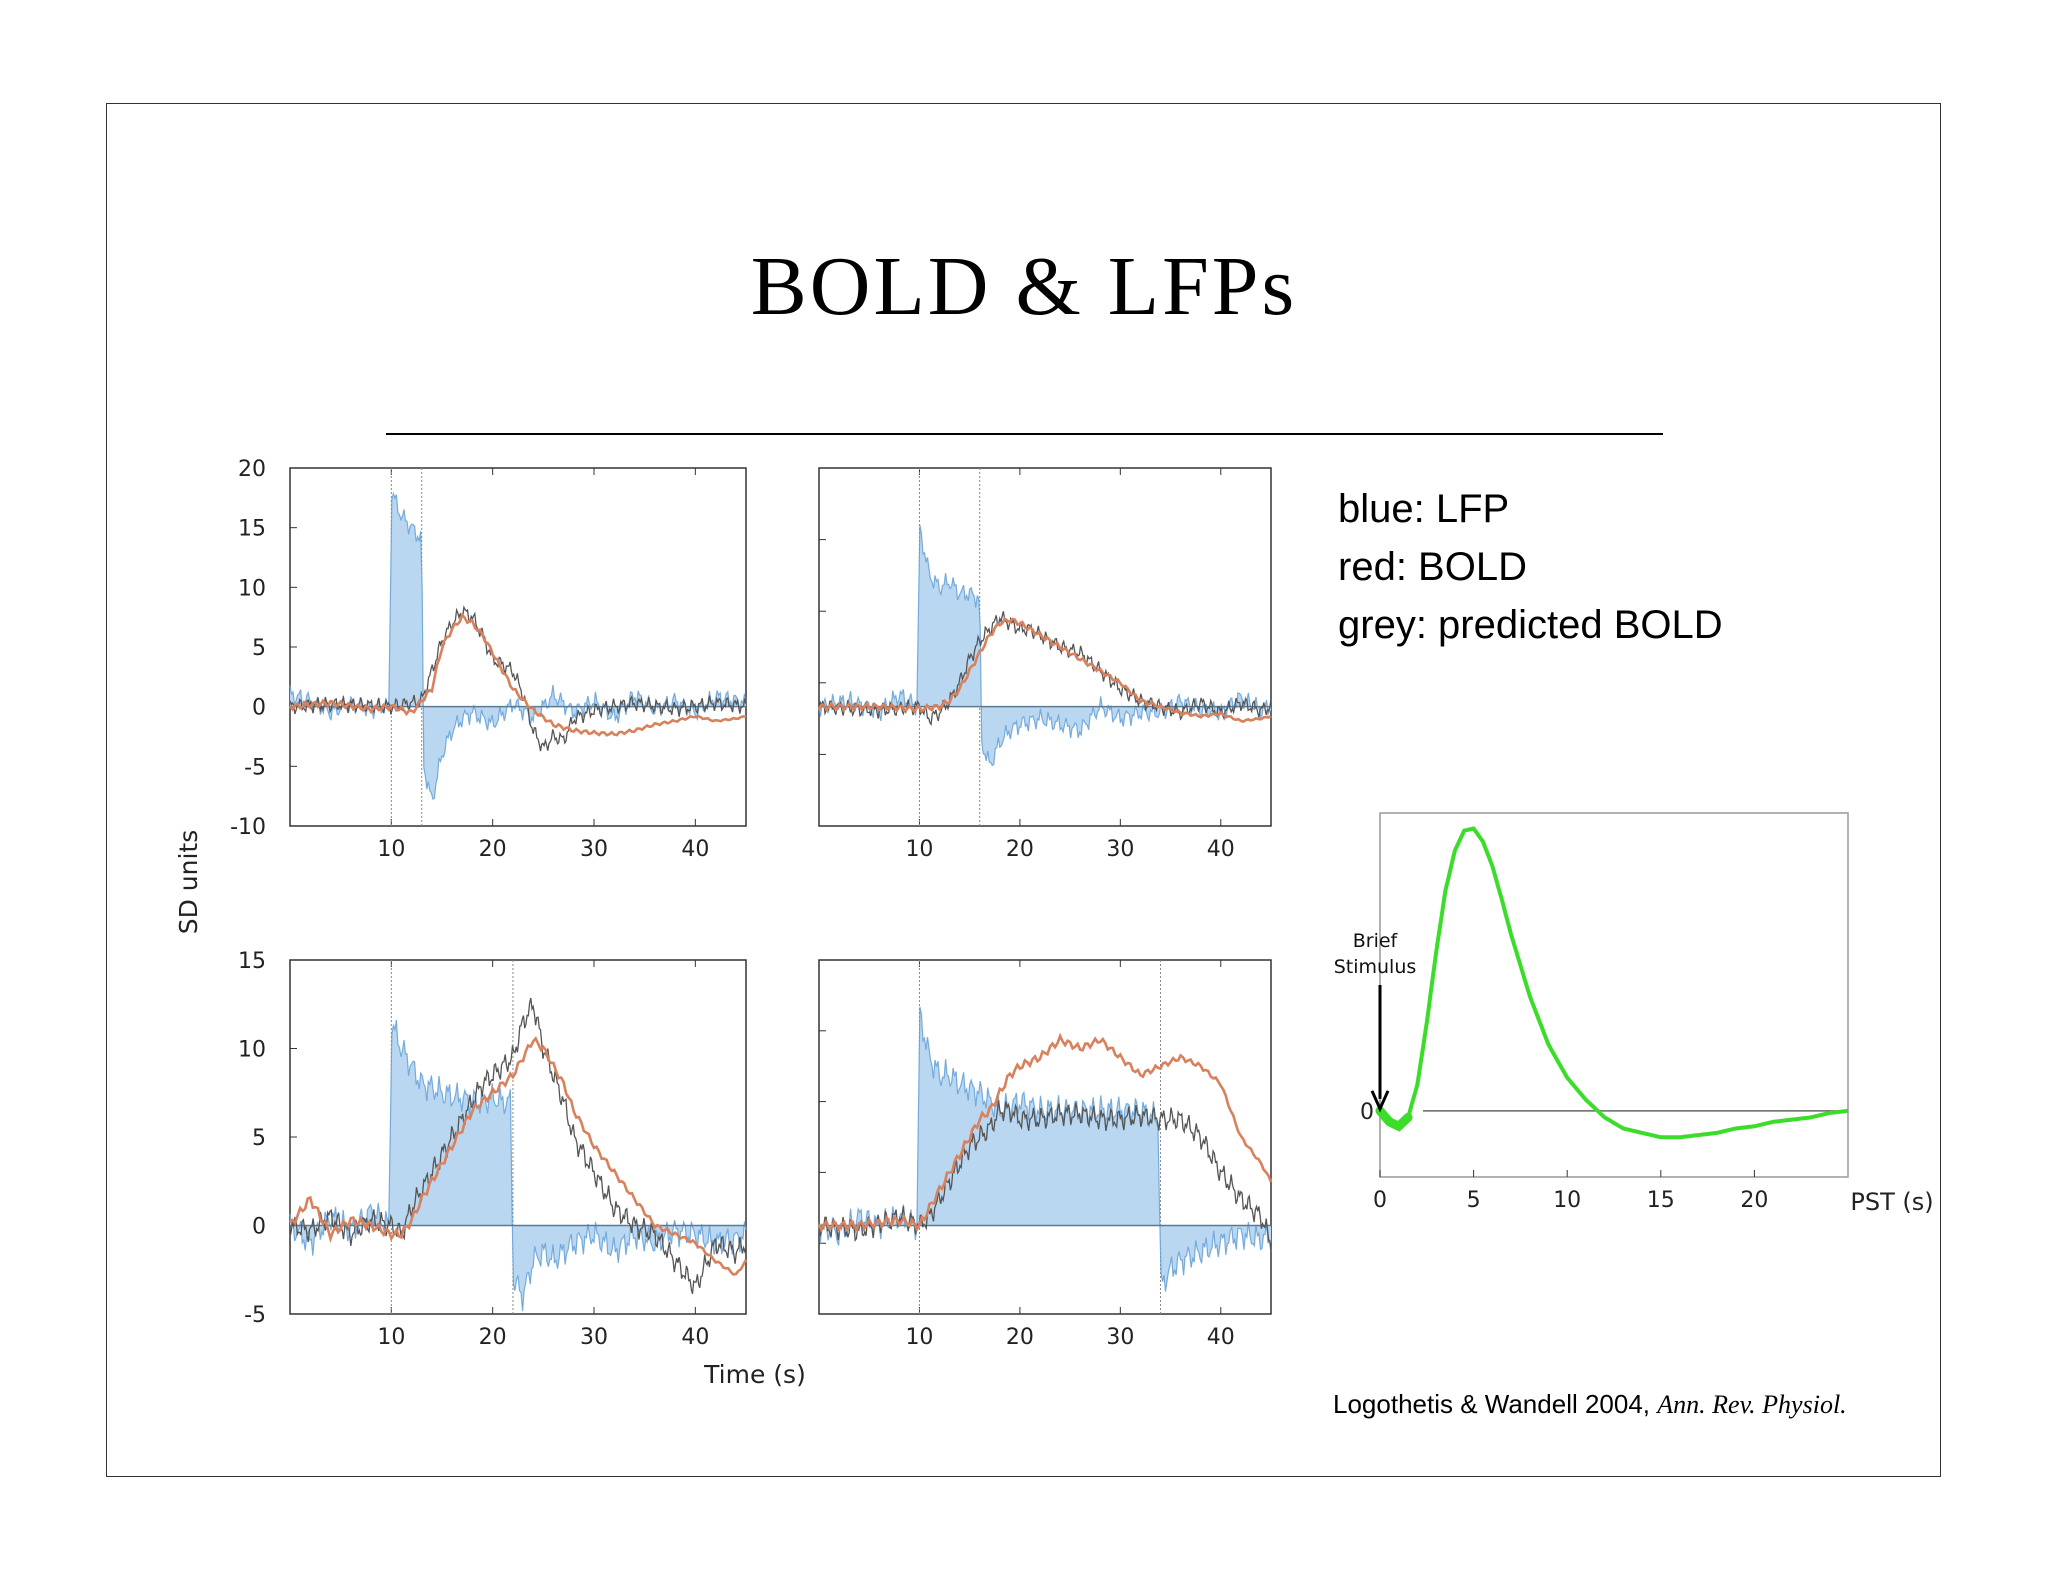  Describe the element at coordinates (248, 827) in the screenshot. I see `y-tick-label: -10` at that location.